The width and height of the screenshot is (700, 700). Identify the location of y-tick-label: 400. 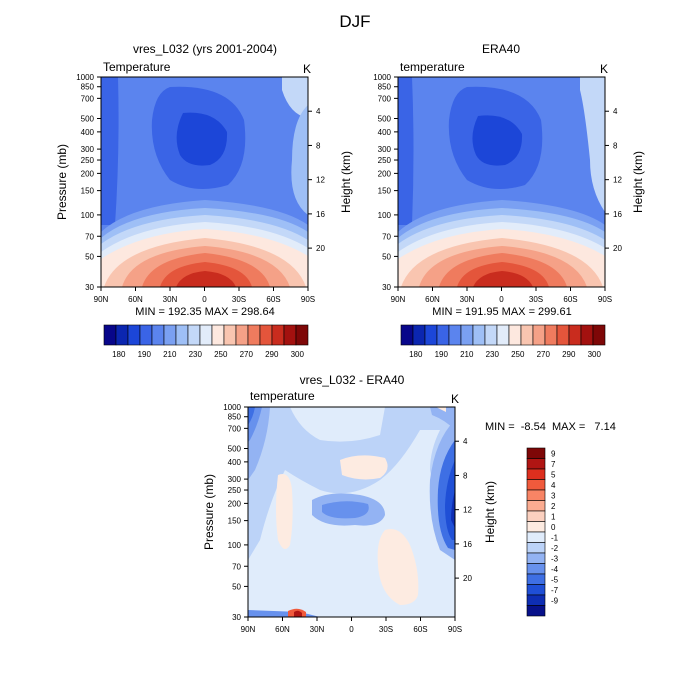
(235, 462).